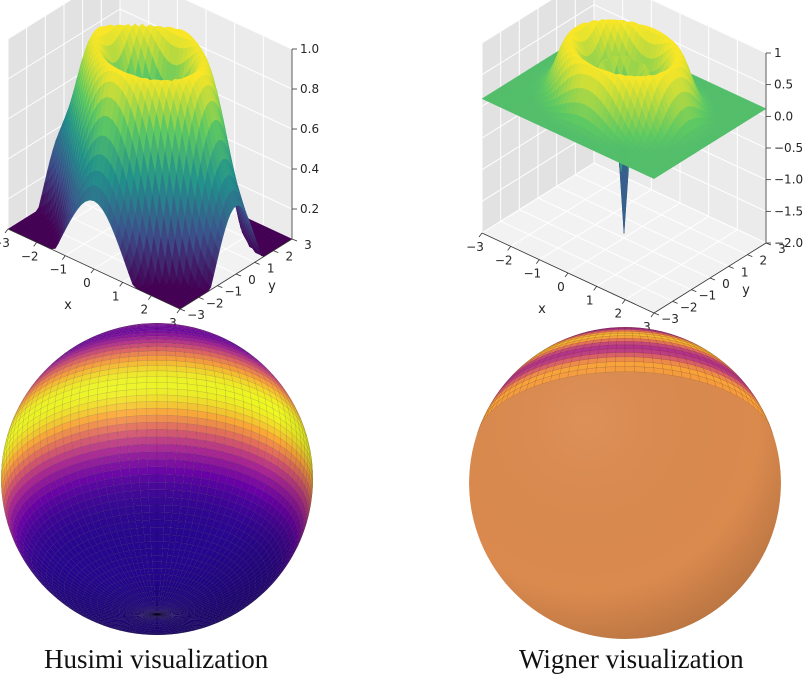 The height and width of the screenshot is (675, 804). What do you see at coordinates (309, 209) in the screenshot?
I see `z-tick-label: 0.2` at bounding box center [309, 209].